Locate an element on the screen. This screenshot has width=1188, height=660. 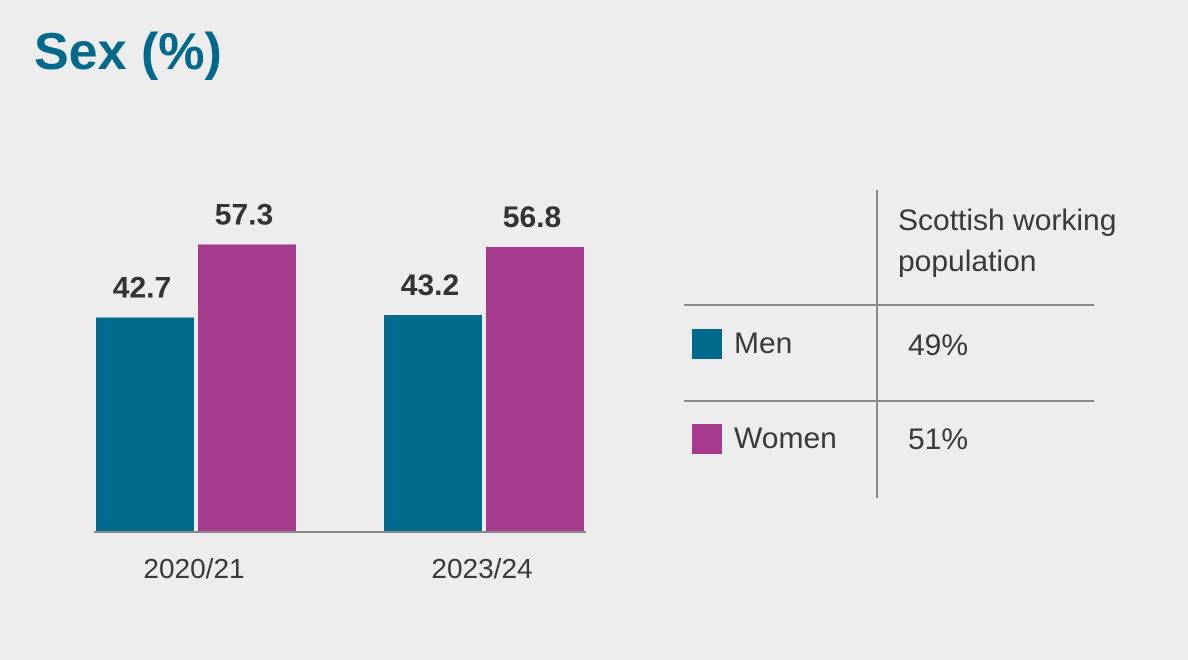
data-label-men-0: 42.7 is located at coordinates (142, 288).